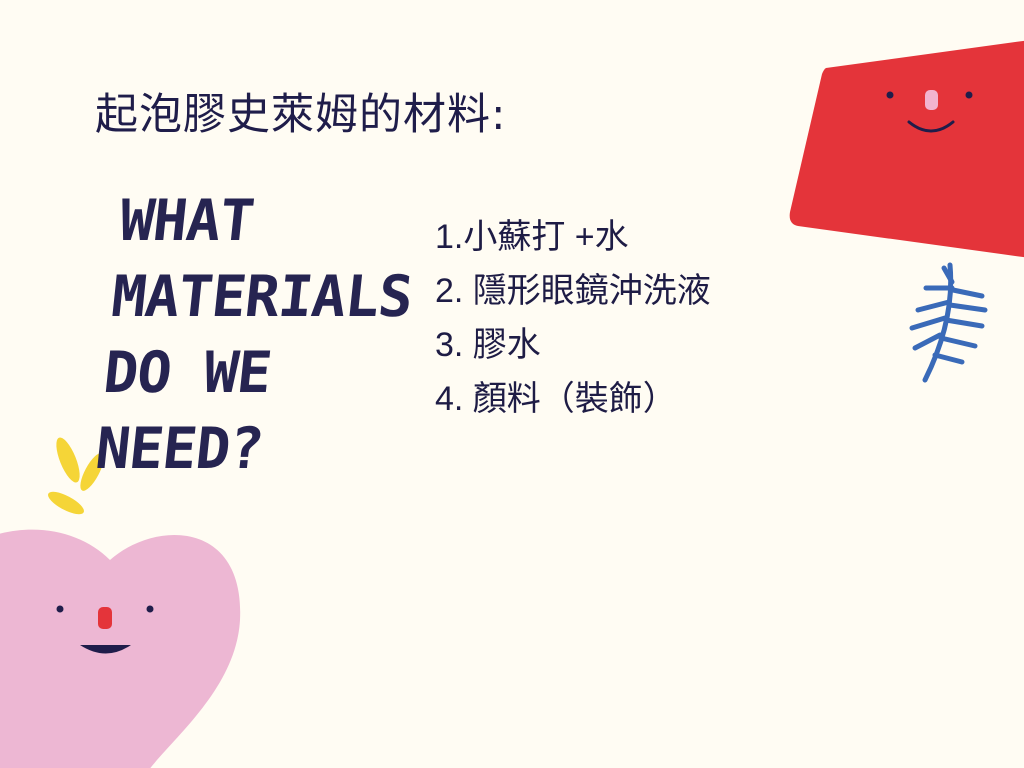  I want to click on subtitle-line: MATERIALS, so click(262, 297).